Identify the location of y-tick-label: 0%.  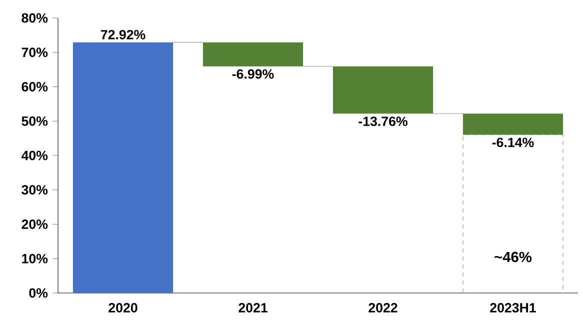
(38, 293).